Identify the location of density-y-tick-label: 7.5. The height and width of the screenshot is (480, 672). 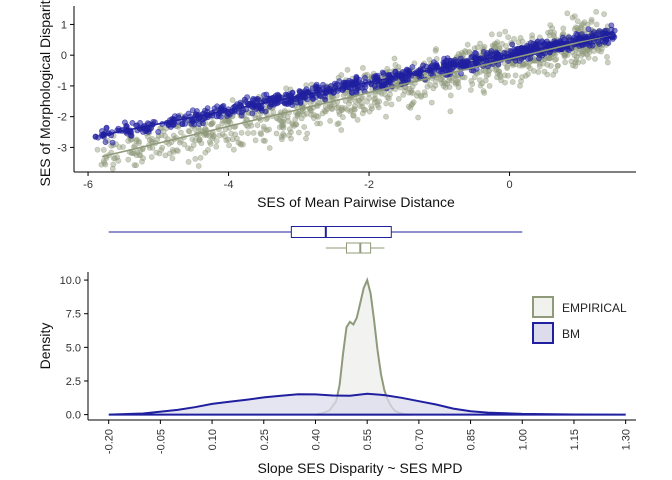
(73, 315).